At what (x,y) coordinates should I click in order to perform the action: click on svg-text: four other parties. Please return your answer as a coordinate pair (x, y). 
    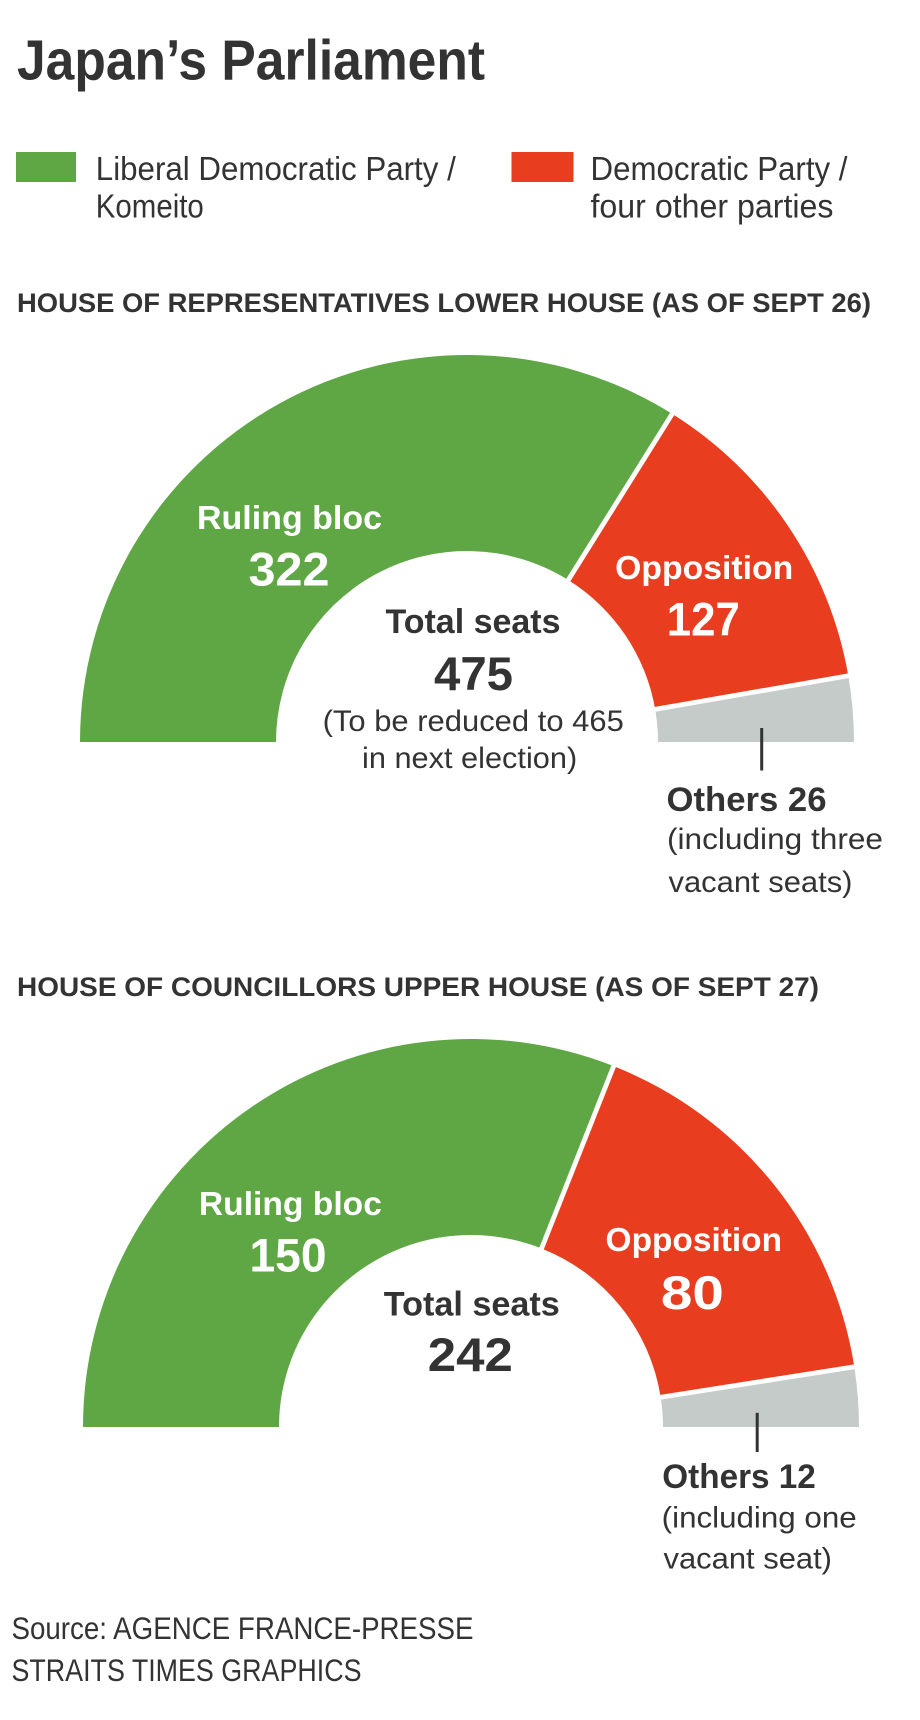
    Looking at the image, I should click on (712, 206).